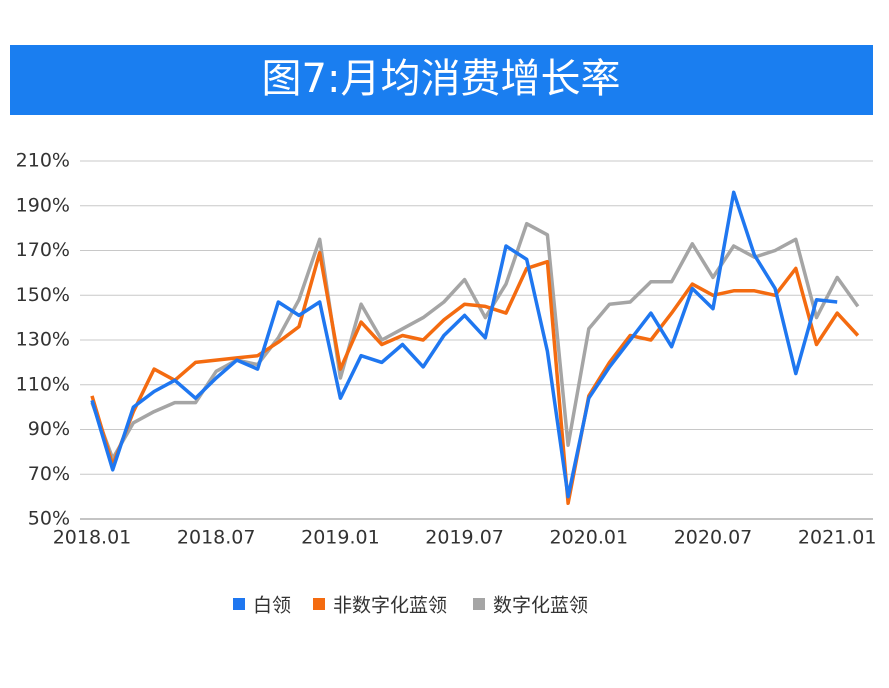  I want to click on y-tick-label: 130%, so click(43, 340).